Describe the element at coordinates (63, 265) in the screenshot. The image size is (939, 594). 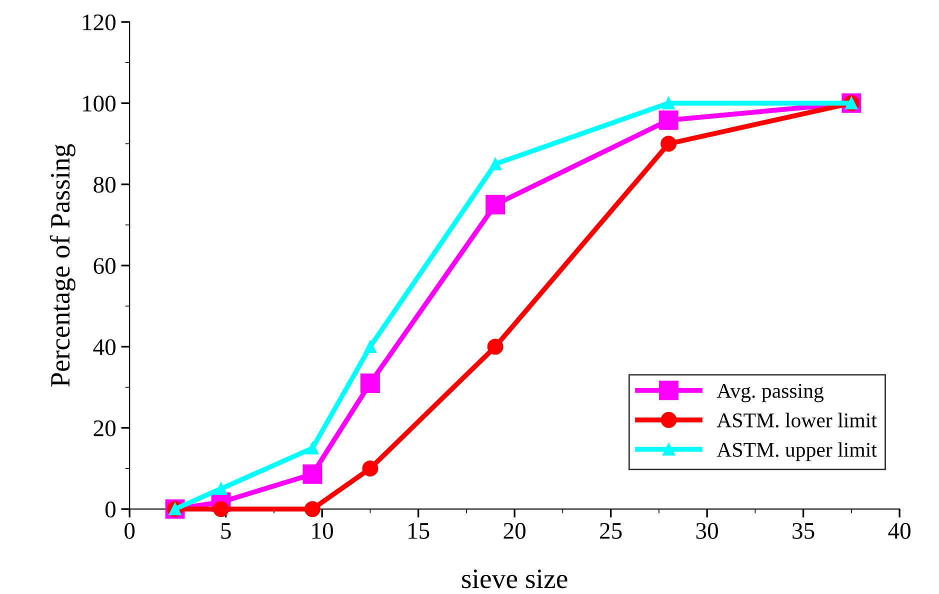
I see `y-axis-title: Percentage of Passing` at that location.